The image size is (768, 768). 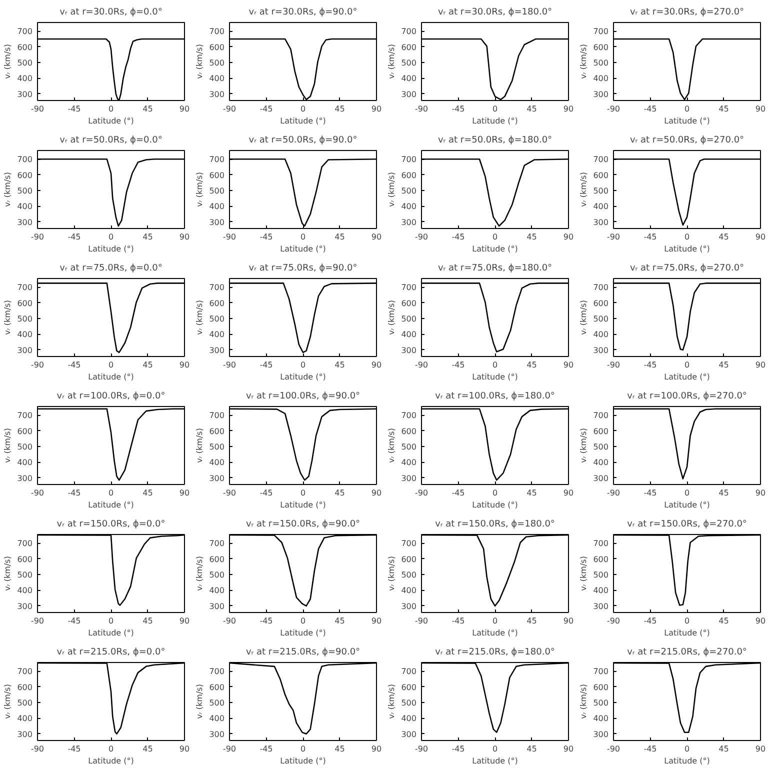 I want to click on chart-title: vᵣ at r=75.0Rs, ϕ=180.0°, so click(x=495, y=269).